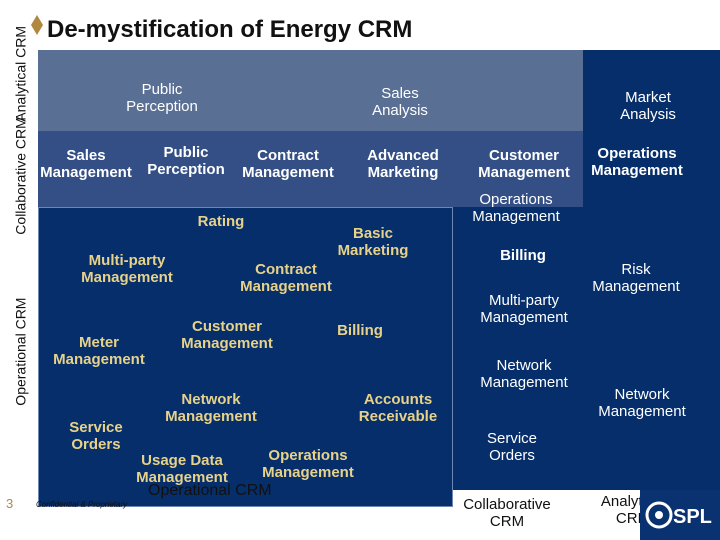 The height and width of the screenshot is (540, 720). What do you see at coordinates (310, 90) in the screenshot?
I see `analytical-crm-box` at bounding box center [310, 90].